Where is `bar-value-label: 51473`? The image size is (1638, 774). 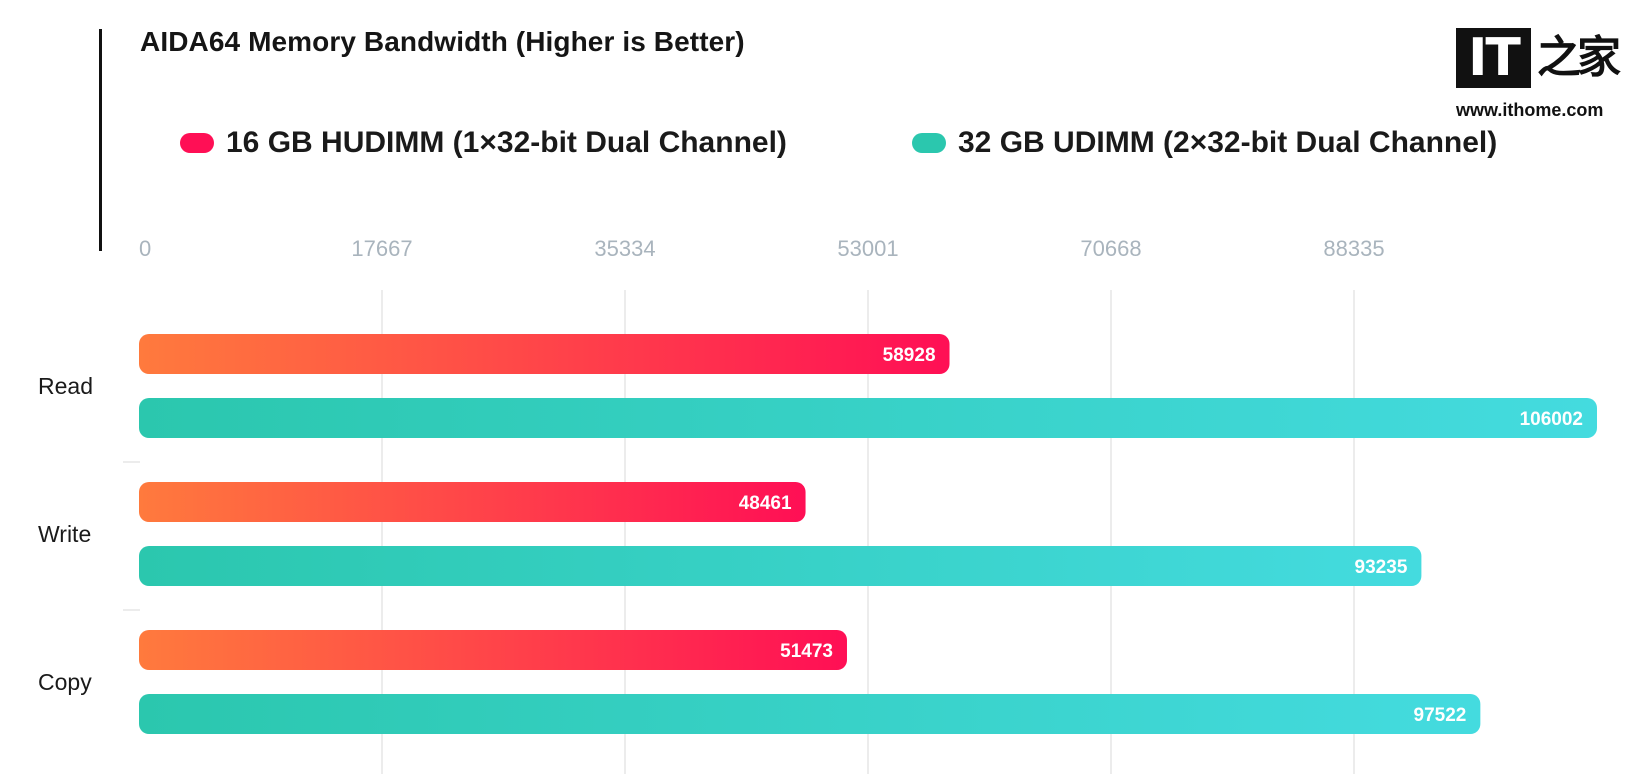
bar-value-label: 51473 is located at coordinates (806, 651).